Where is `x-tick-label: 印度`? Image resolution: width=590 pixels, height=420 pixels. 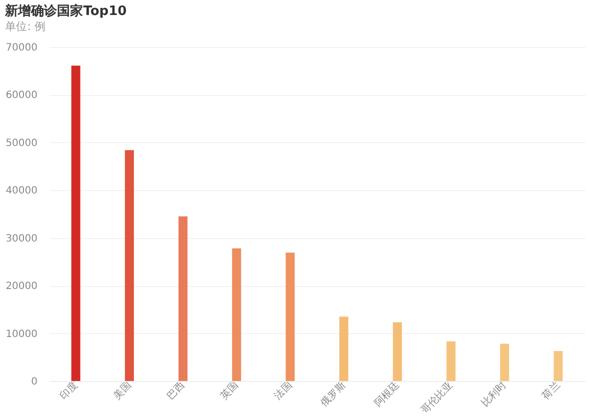 x-tick-label: 印度 is located at coordinates (68, 390).